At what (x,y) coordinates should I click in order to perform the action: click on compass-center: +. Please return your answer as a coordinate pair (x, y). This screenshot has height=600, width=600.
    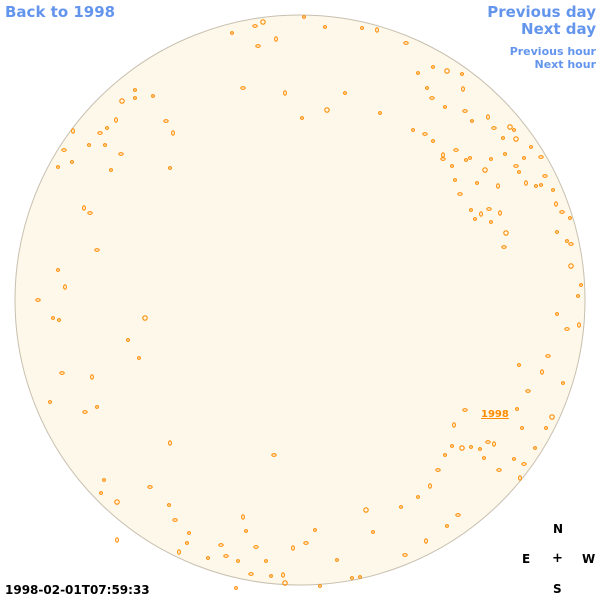
    Looking at the image, I should click on (557, 558).